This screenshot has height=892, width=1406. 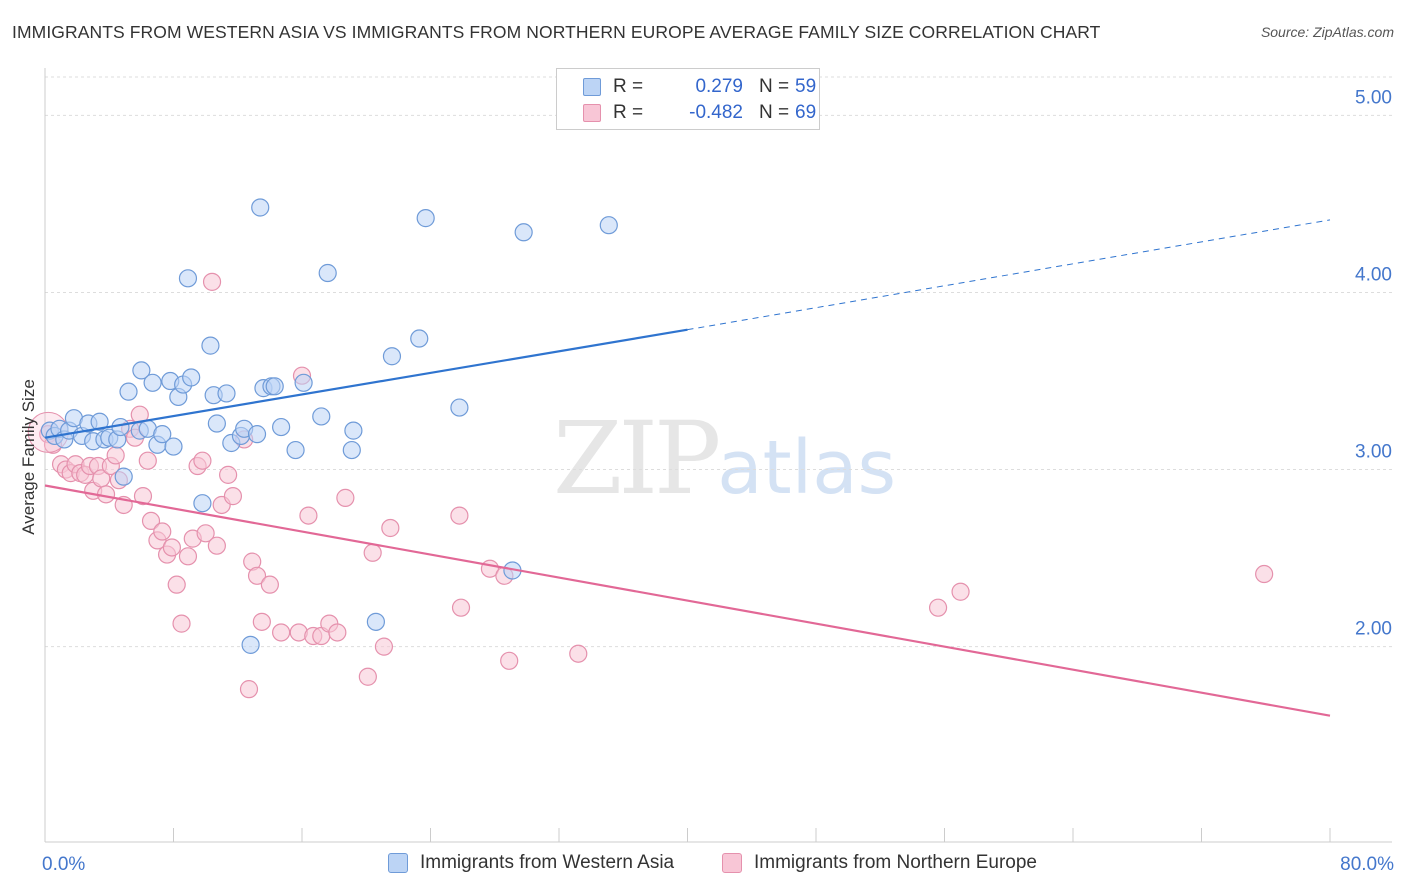 I want to click on western-asia-trend-line, so click(x=366, y=383).